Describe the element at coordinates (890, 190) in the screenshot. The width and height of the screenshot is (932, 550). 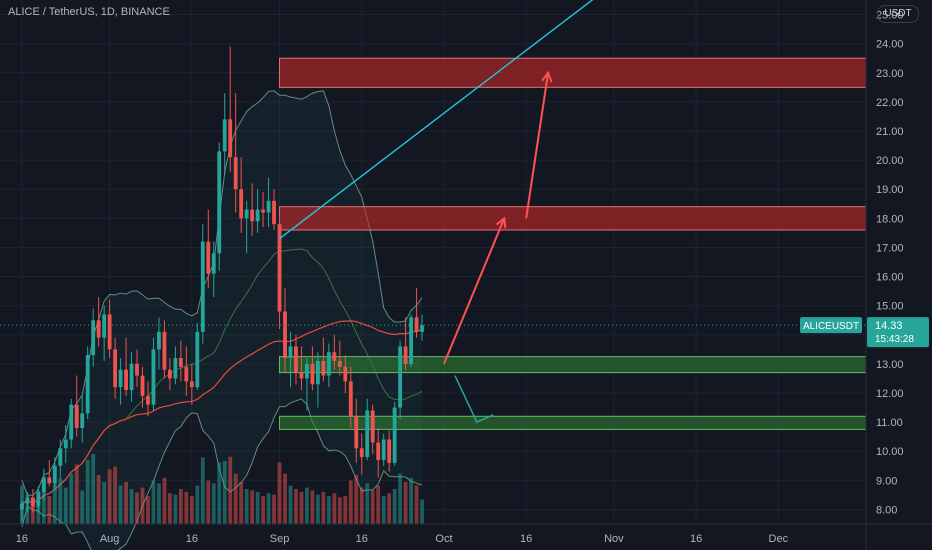
I see `price-tick-label: 19.00` at that location.